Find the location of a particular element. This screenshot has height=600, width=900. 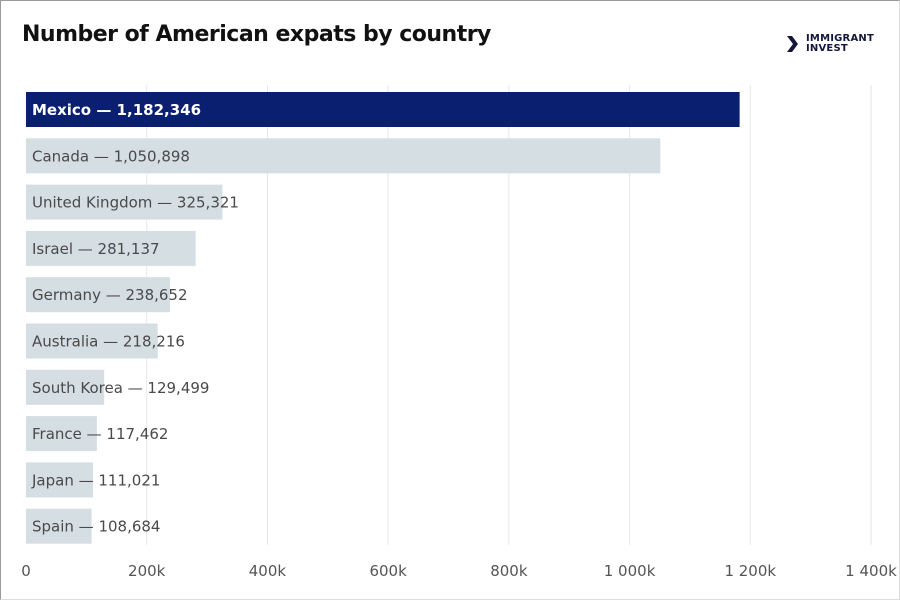

x-tick-label: 800k is located at coordinates (509, 571).